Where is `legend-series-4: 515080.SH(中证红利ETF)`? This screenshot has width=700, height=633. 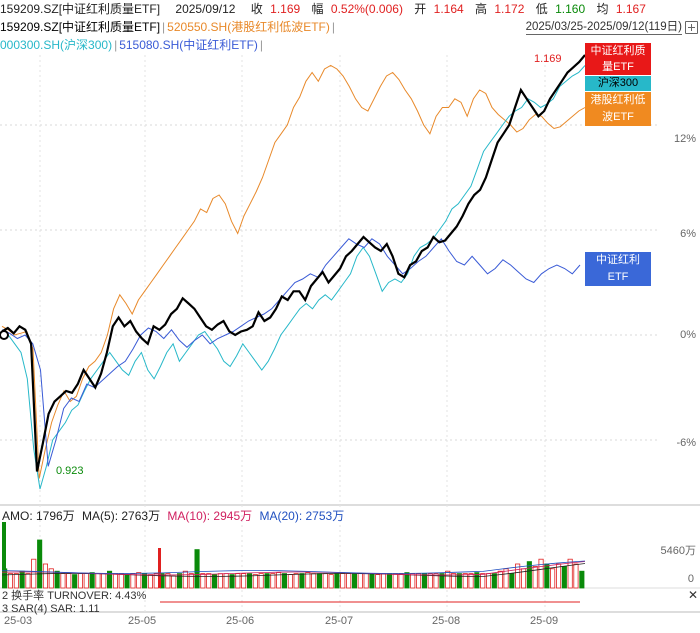 legend-series-4: 515080.SH(中证红利ETF) is located at coordinates (188, 45).